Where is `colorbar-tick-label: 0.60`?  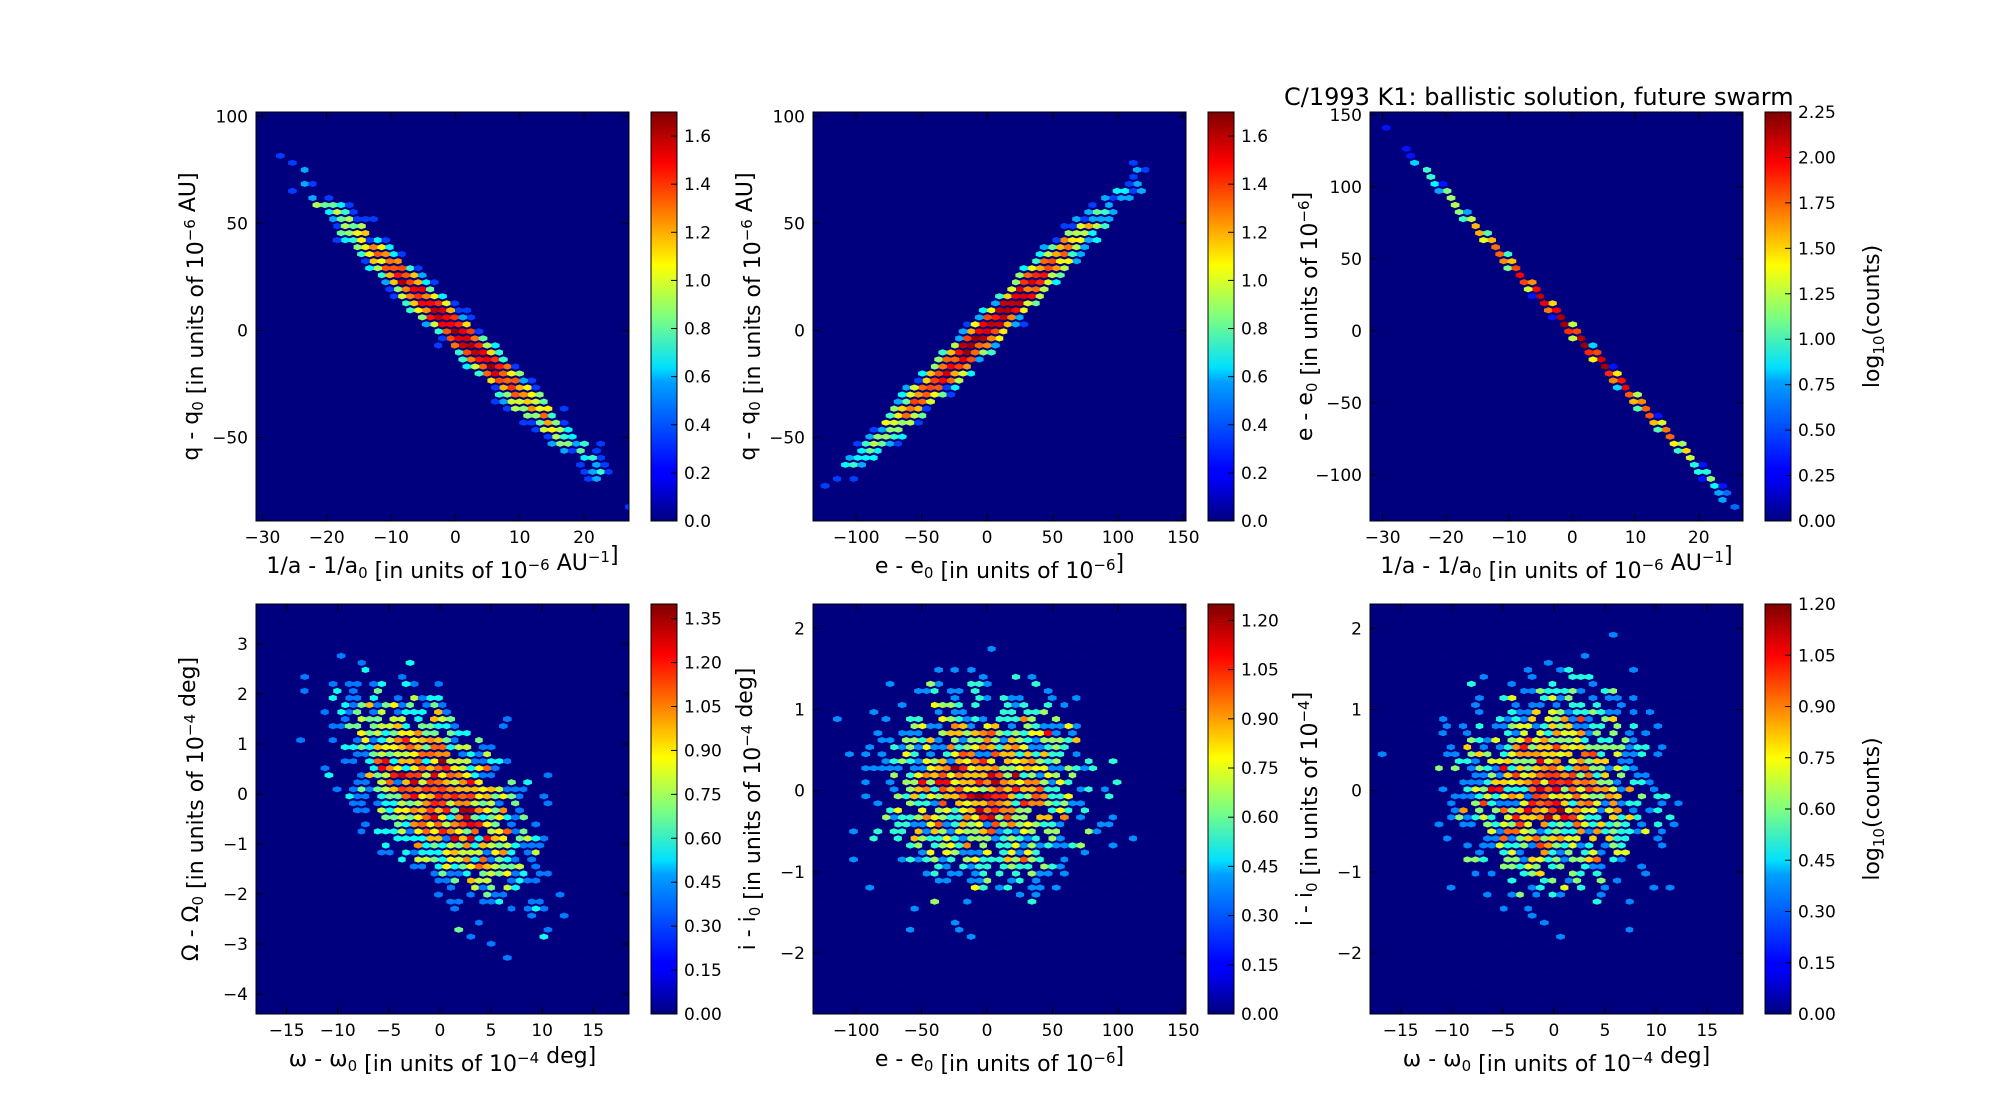 colorbar-tick-label: 0.60 is located at coordinates (1260, 818).